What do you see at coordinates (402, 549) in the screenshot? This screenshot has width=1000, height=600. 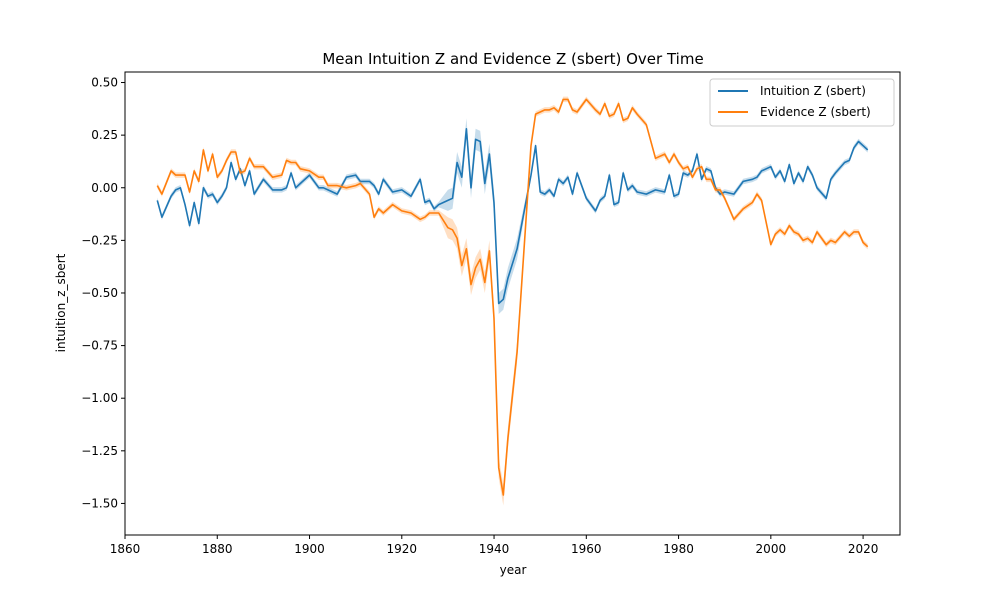 I see `x-tick-label: 1920` at bounding box center [402, 549].